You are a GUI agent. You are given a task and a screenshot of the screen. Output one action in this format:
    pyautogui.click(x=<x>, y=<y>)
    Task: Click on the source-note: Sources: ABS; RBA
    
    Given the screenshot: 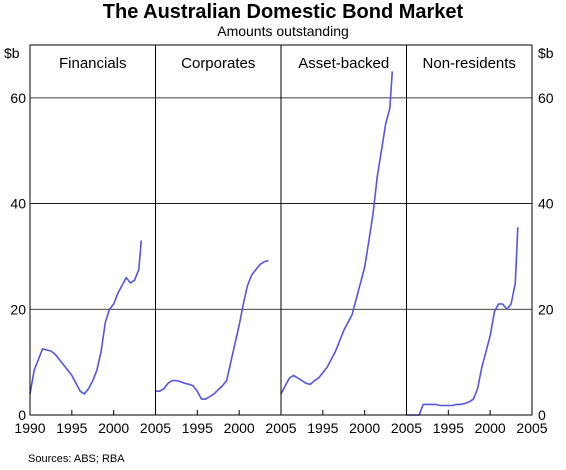 What is the action you would take?
    pyautogui.click(x=76, y=459)
    